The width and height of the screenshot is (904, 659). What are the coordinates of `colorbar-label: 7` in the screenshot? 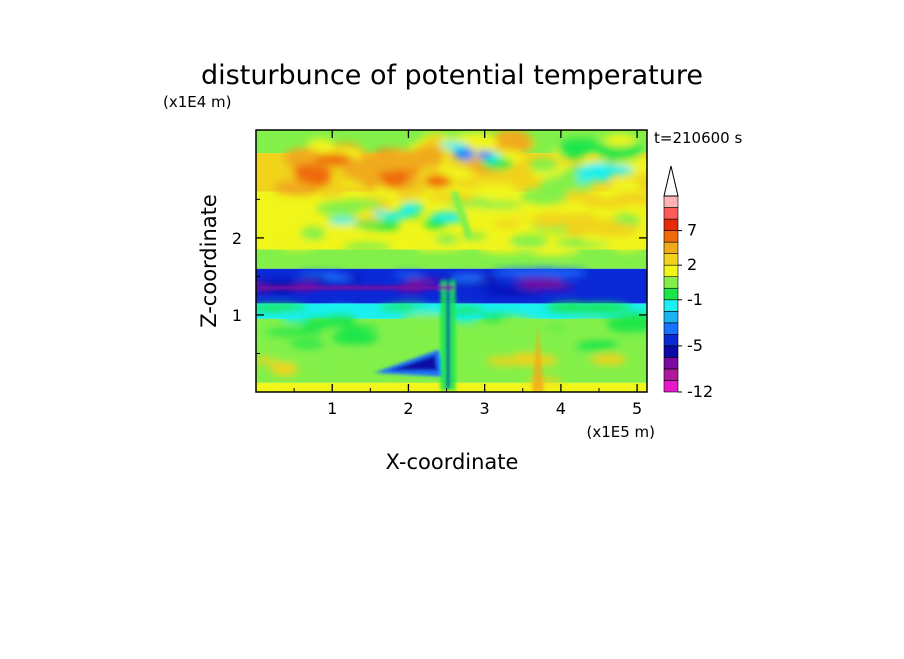 It's located at (692, 230).